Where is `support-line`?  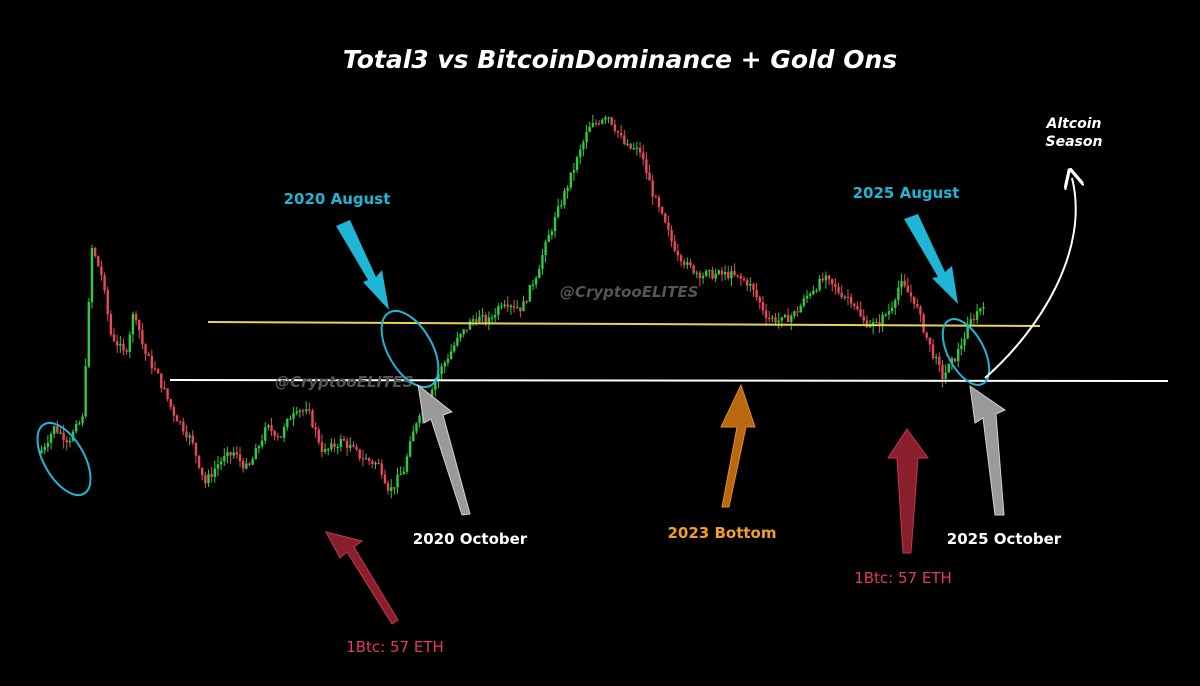 support-line is located at coordinates (669, 380).